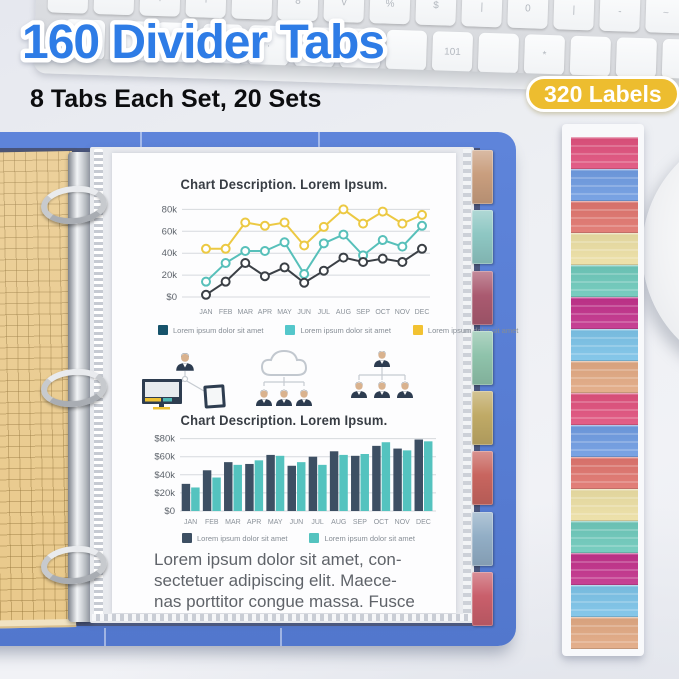  What do you see at coordinates (170, 253) in the screenshot?
I see `svg-text: 40k` at bounding box center [170, 253].